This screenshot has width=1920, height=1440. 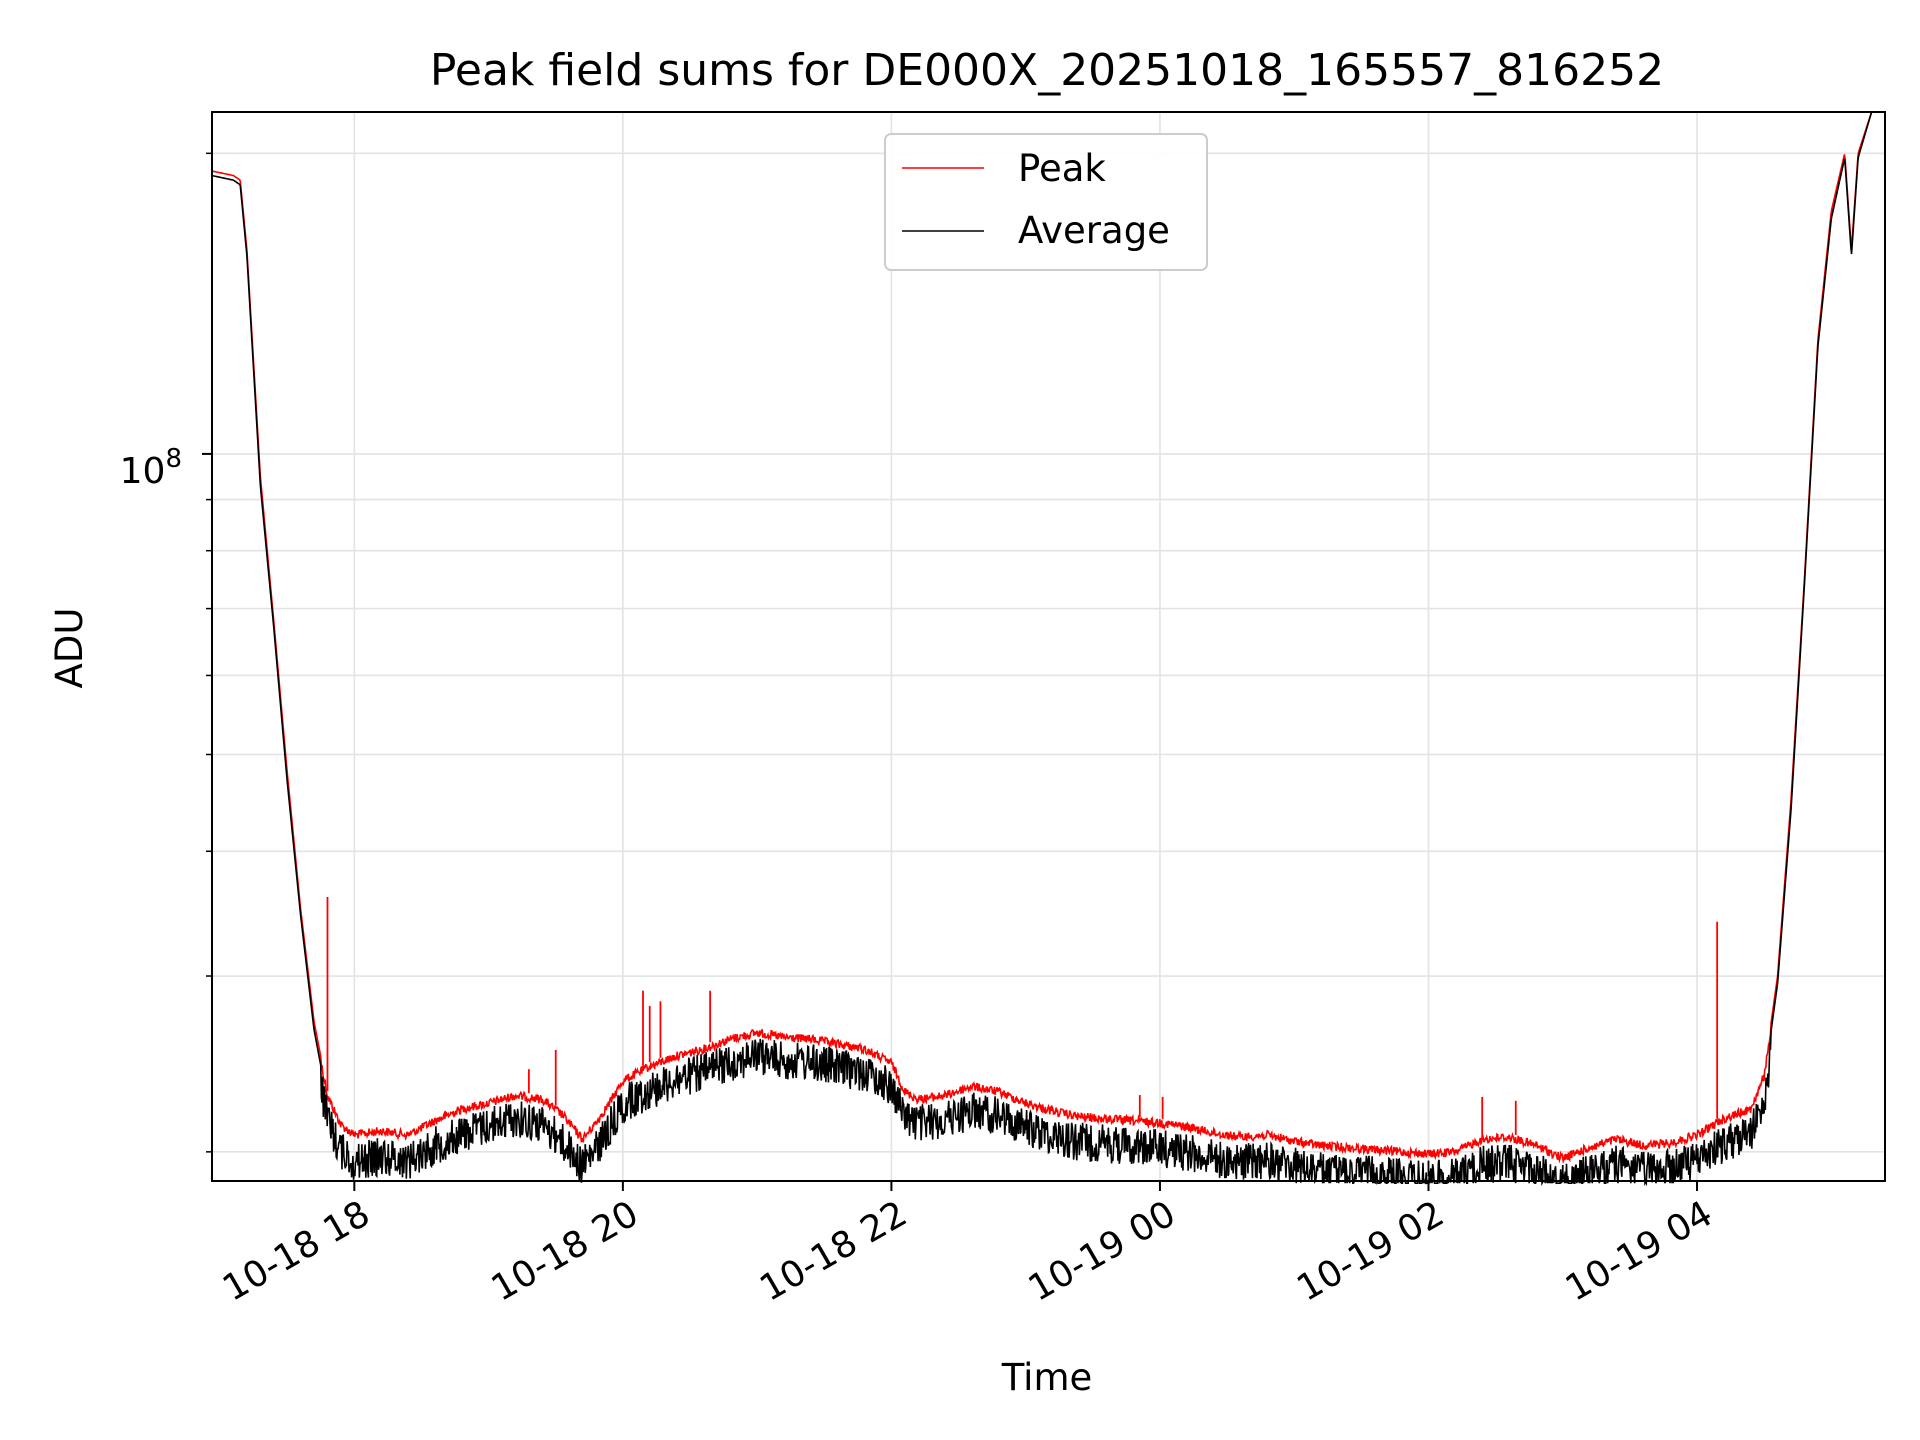 What do you see at coordinates (1062, 168) in the screenshot?
I see `legend-label-peak: Peak` at bounding box center [1062, 168].